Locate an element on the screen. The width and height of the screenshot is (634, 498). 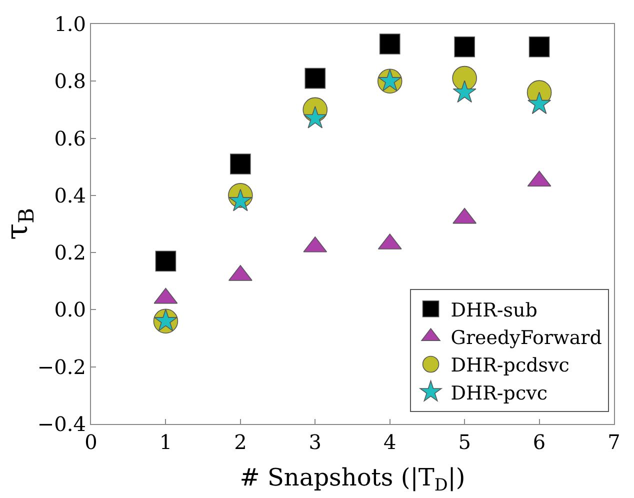
y-tick-label: 0.4 is located at coordinates (70, 195).